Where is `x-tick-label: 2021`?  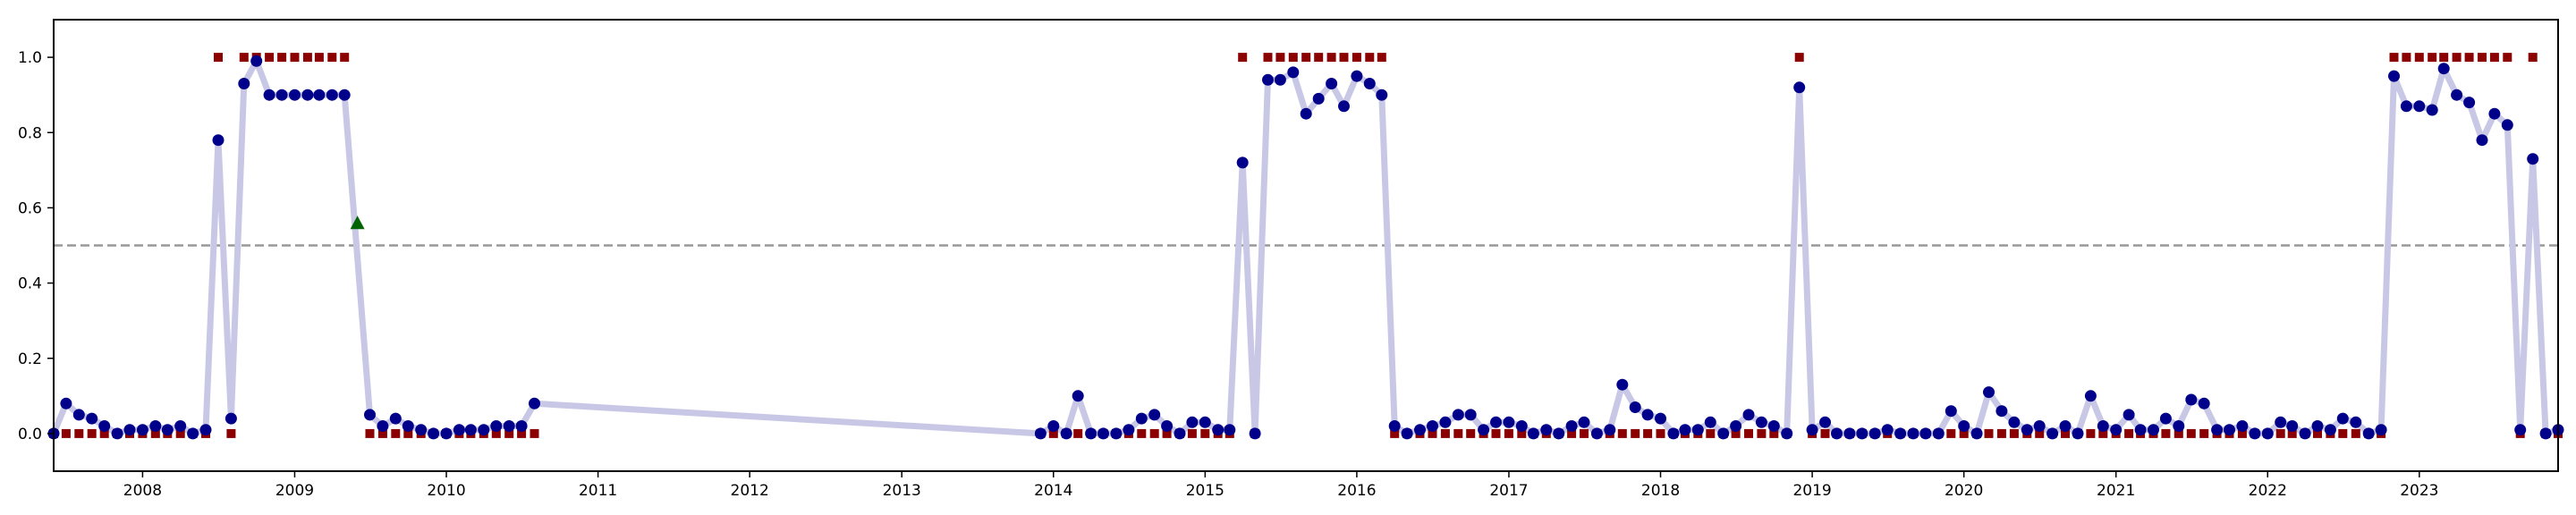 x-tick-label: 2021 is located at coordinates (2116, 491).